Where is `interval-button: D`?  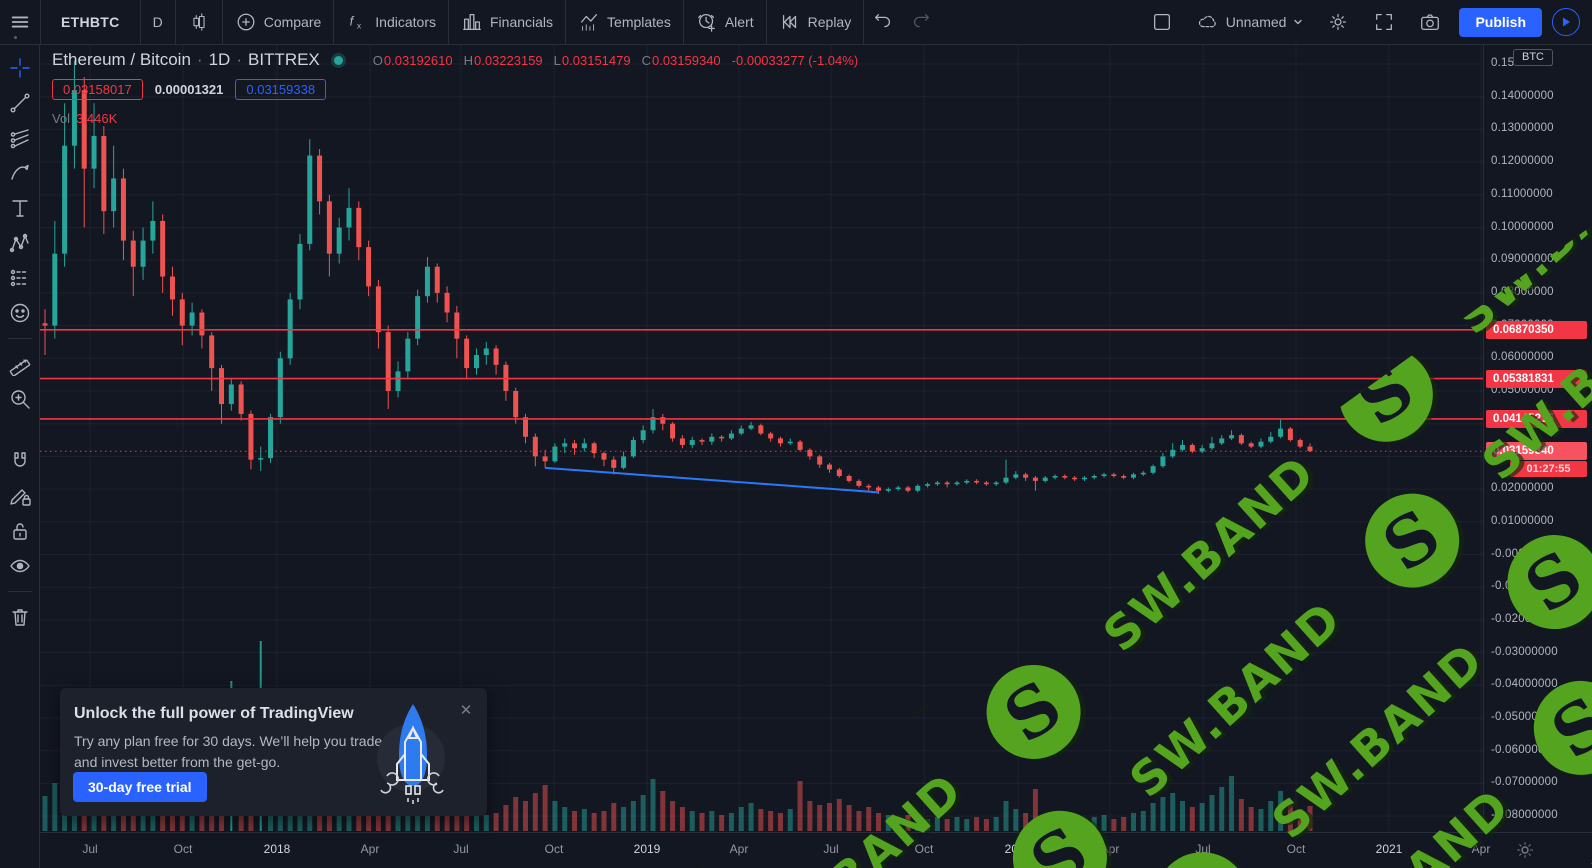
interval-button: D is located at coordinates (157, 22).